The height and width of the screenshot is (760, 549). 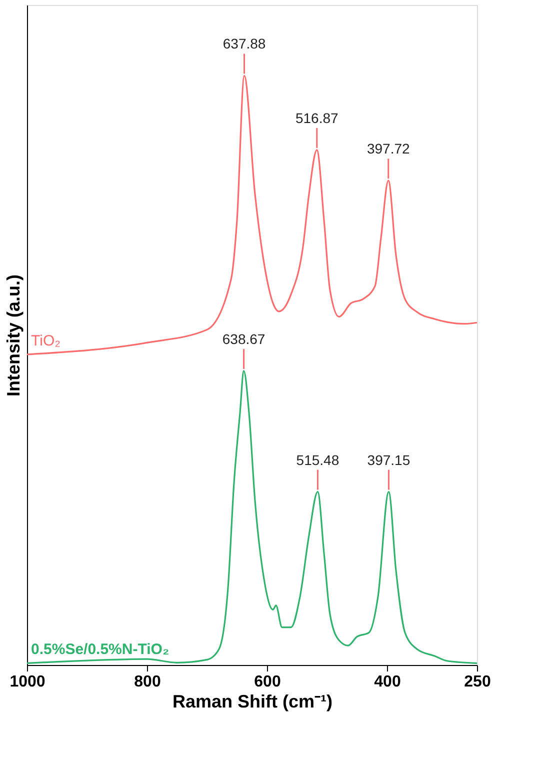 I want to click on y-axis-title: Intensity (a.u.), so click(x=14, y=335).